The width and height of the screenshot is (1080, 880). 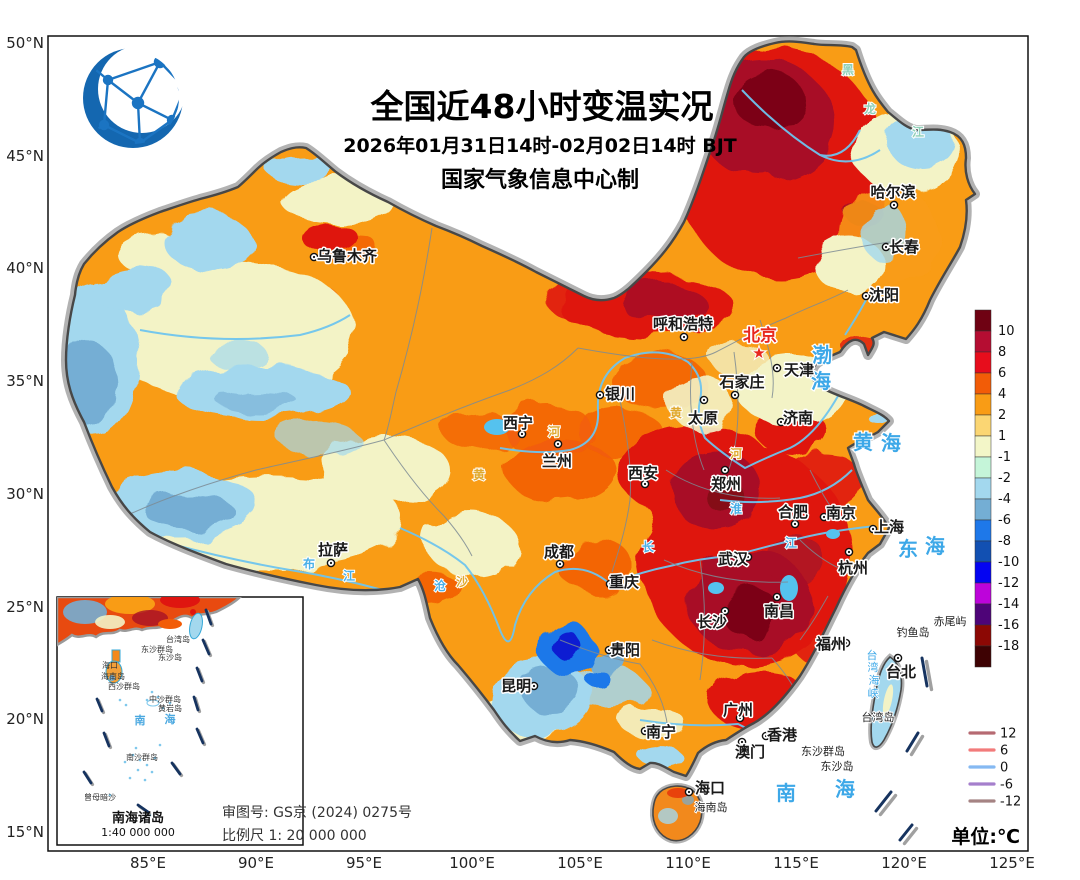 What do you see at coordinates (113, 676) in the screenshot?
I see `inset-island-label: 海南岛` at bounding box center [113, 676].